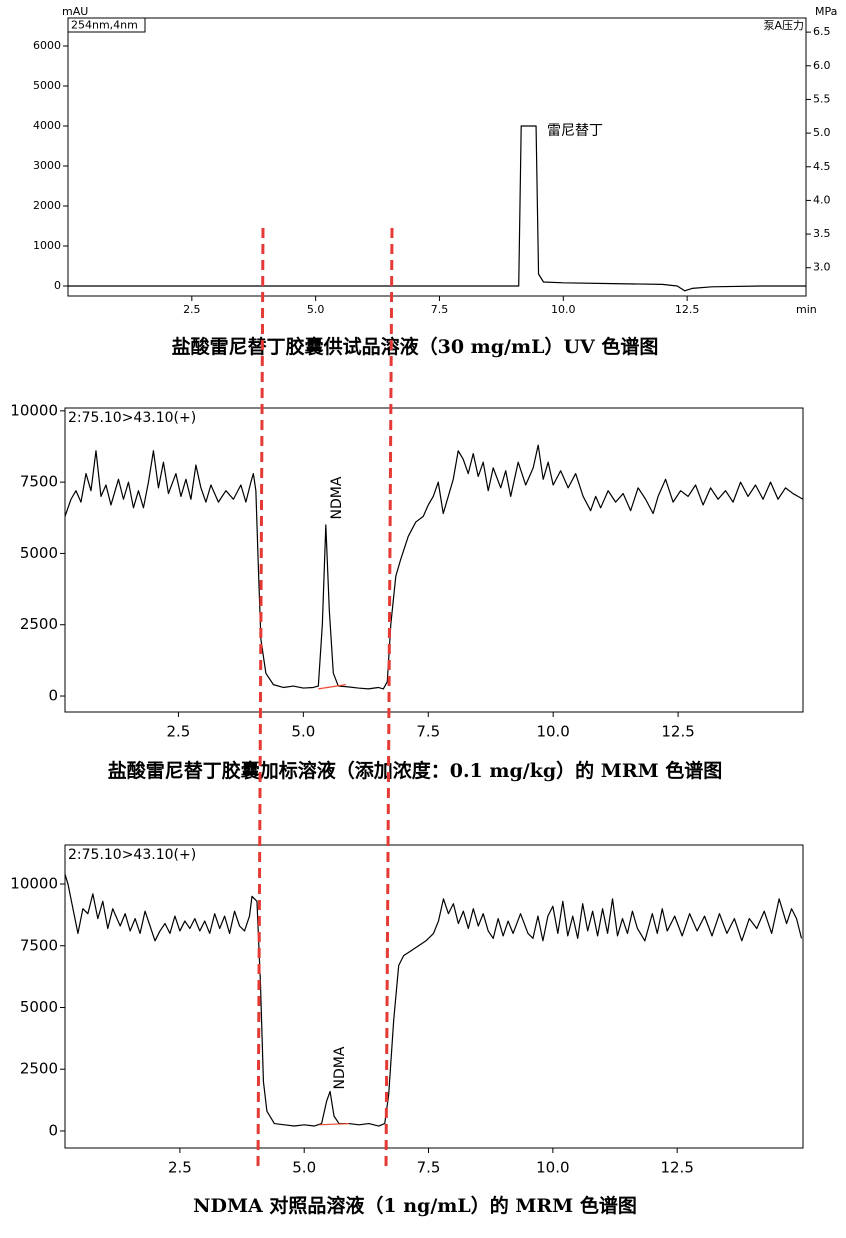 The width and height of the screenshot is (846, 1238). What do you see at coordinates (822, 233) in the screenshot?
I see `y2-tick-label: 3.5` at bounding box center [822, 233].